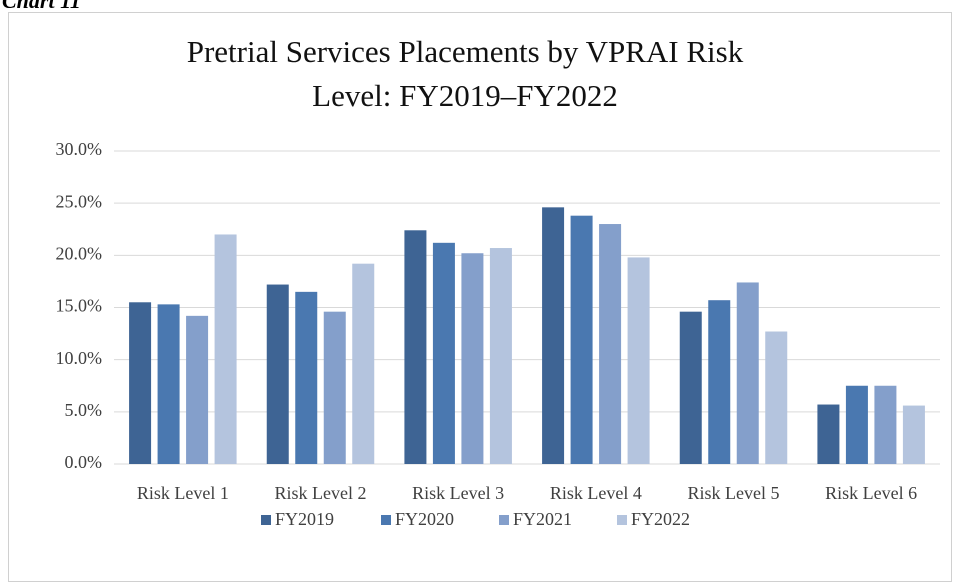 The height and width of the screenshot is (582, 956). Describe the element at coordinates (871, 493) in the screenshot. I see `x-tick-label: Risk Level 6` at that location.